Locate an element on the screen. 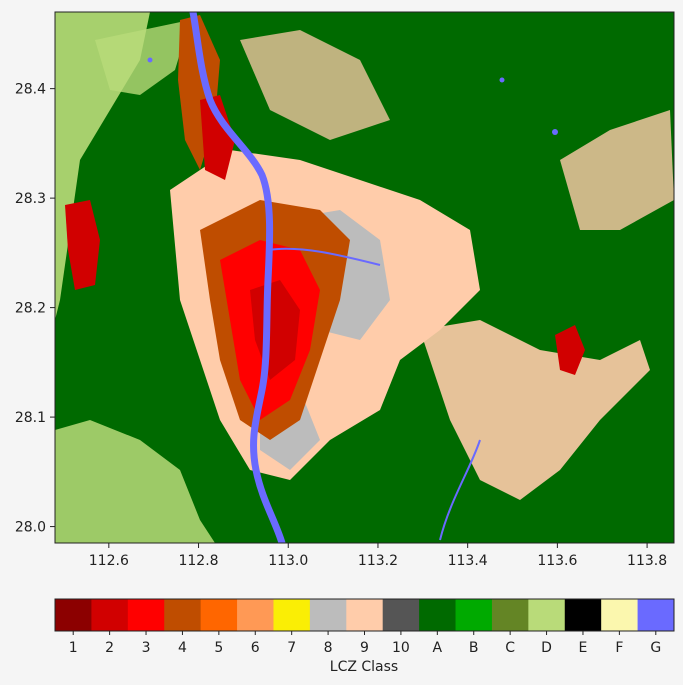 The height and width of the screenshot is (685, 683). low-plants-area-west is located at coordinates (102, 166).